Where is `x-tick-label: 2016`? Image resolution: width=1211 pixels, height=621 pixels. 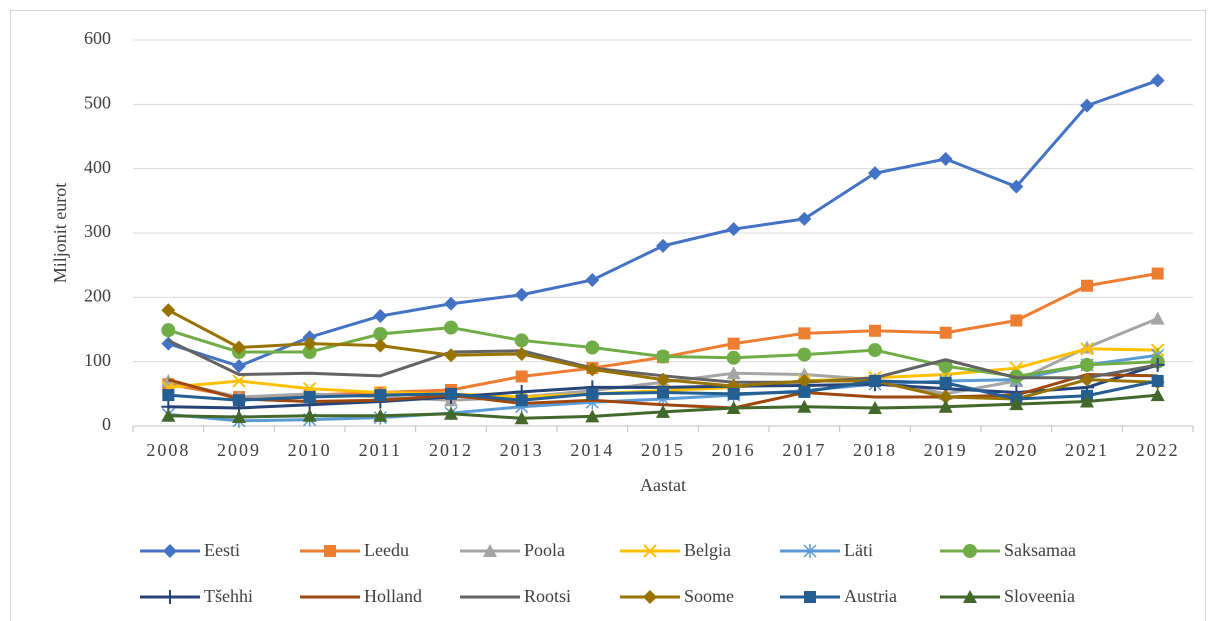 x-tick-label: 2016 is located at coordinates (734, 450).